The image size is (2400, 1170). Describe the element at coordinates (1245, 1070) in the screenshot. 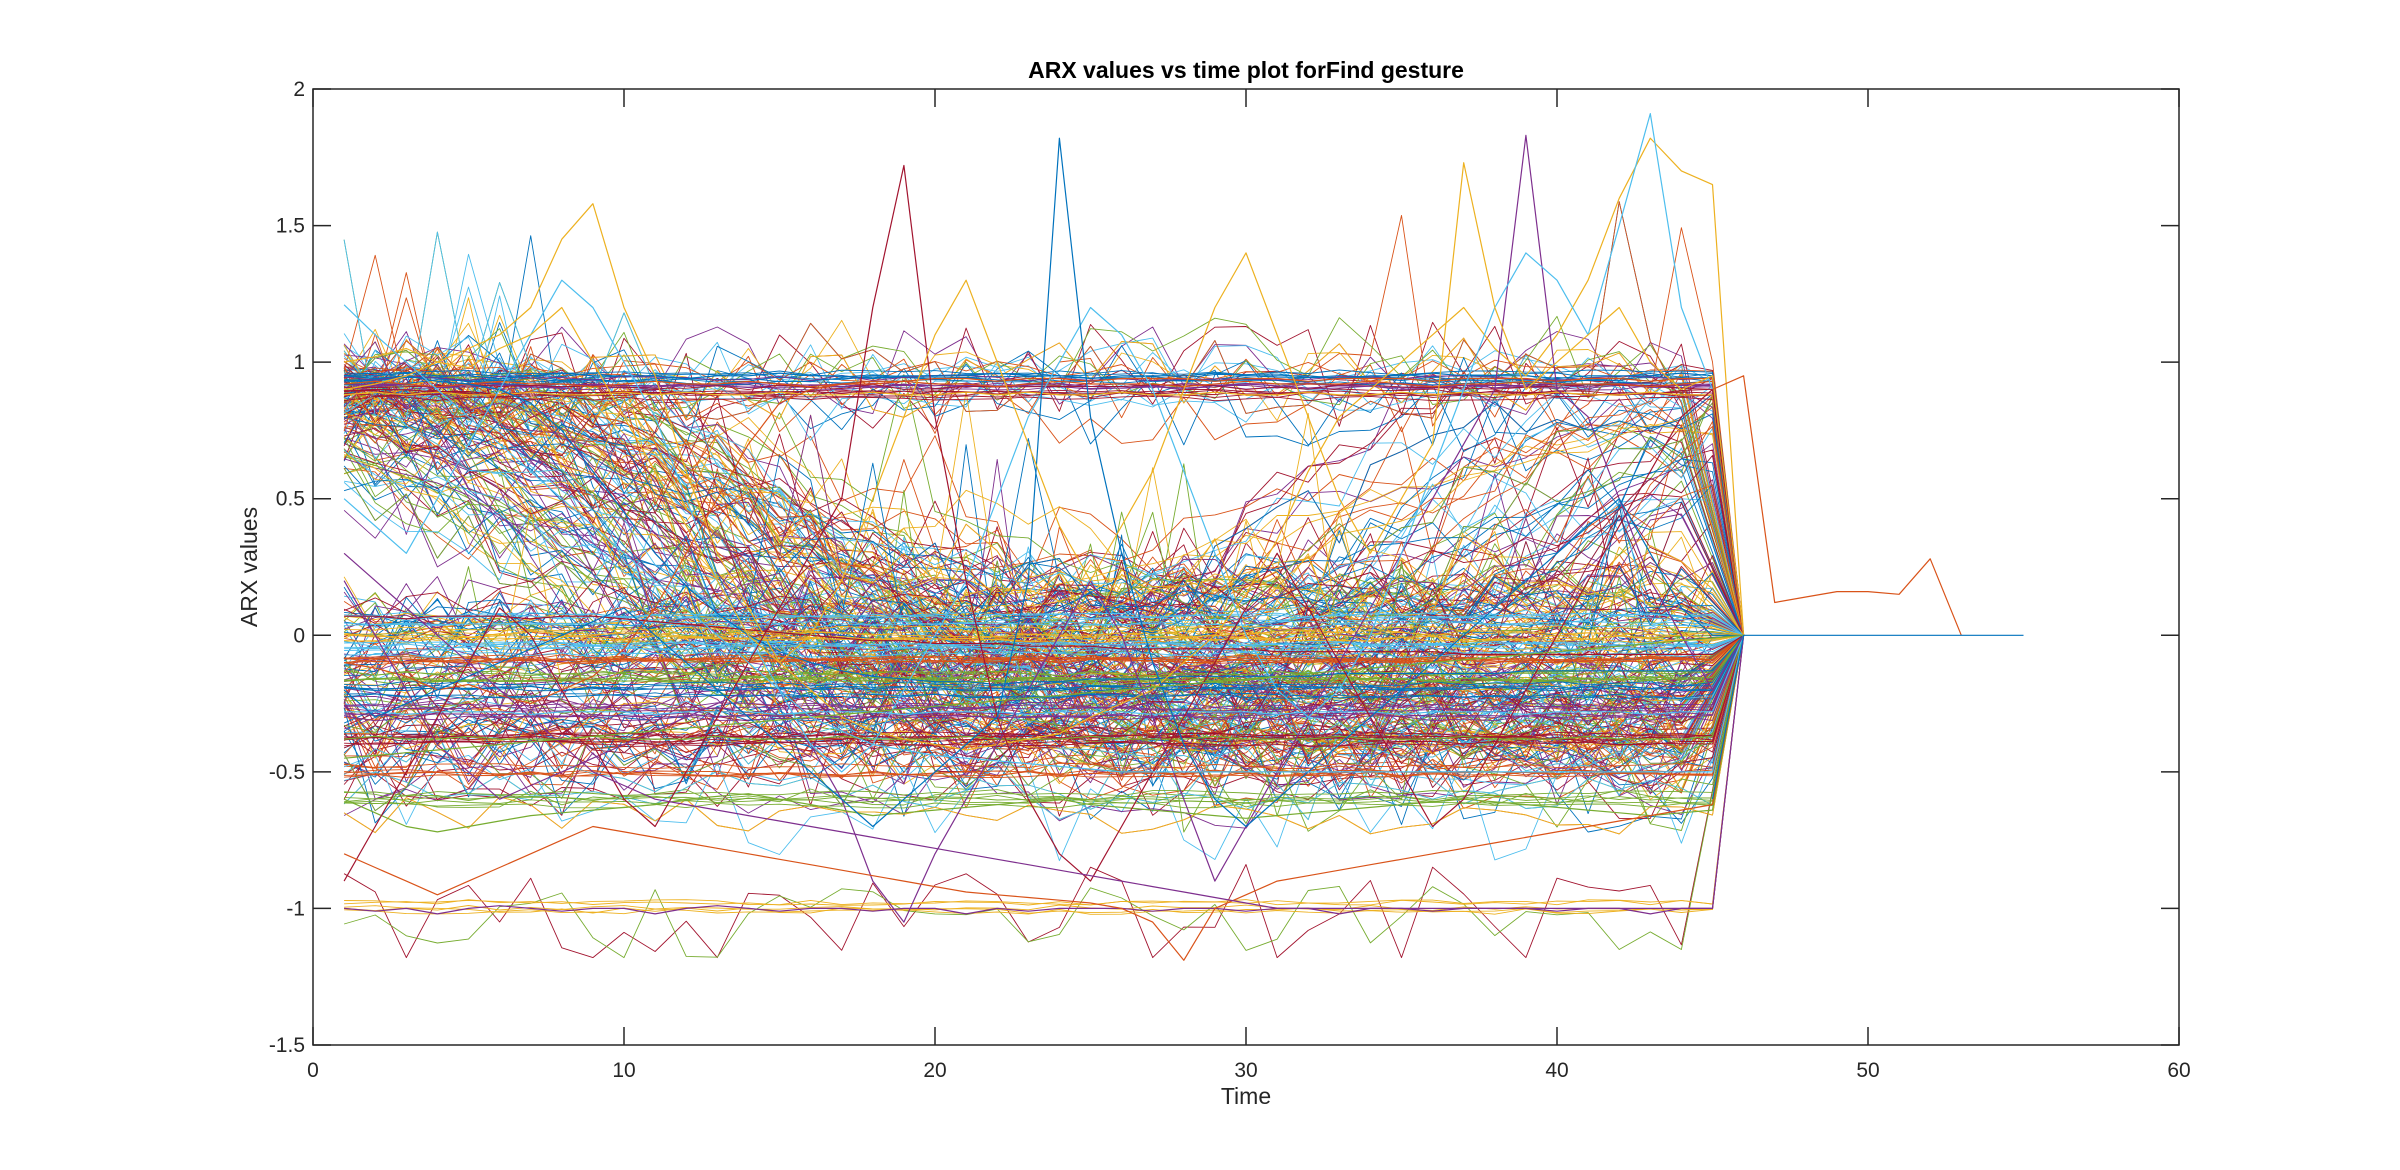

I see `x-tick-label: 30` at that location.